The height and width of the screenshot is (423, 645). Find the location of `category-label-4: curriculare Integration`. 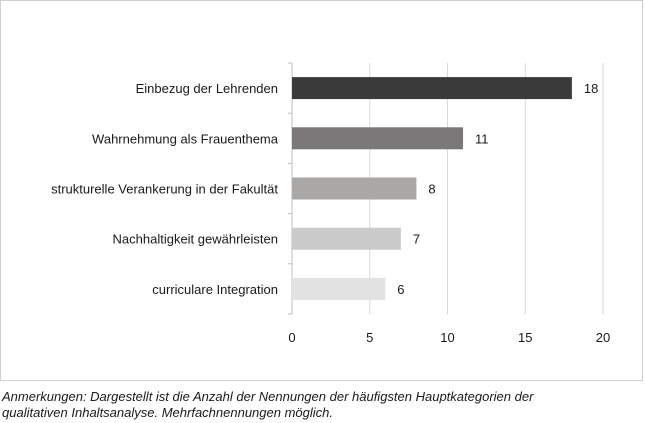

category-label-4: curriculare Integration is located at coordinates (215, 289).